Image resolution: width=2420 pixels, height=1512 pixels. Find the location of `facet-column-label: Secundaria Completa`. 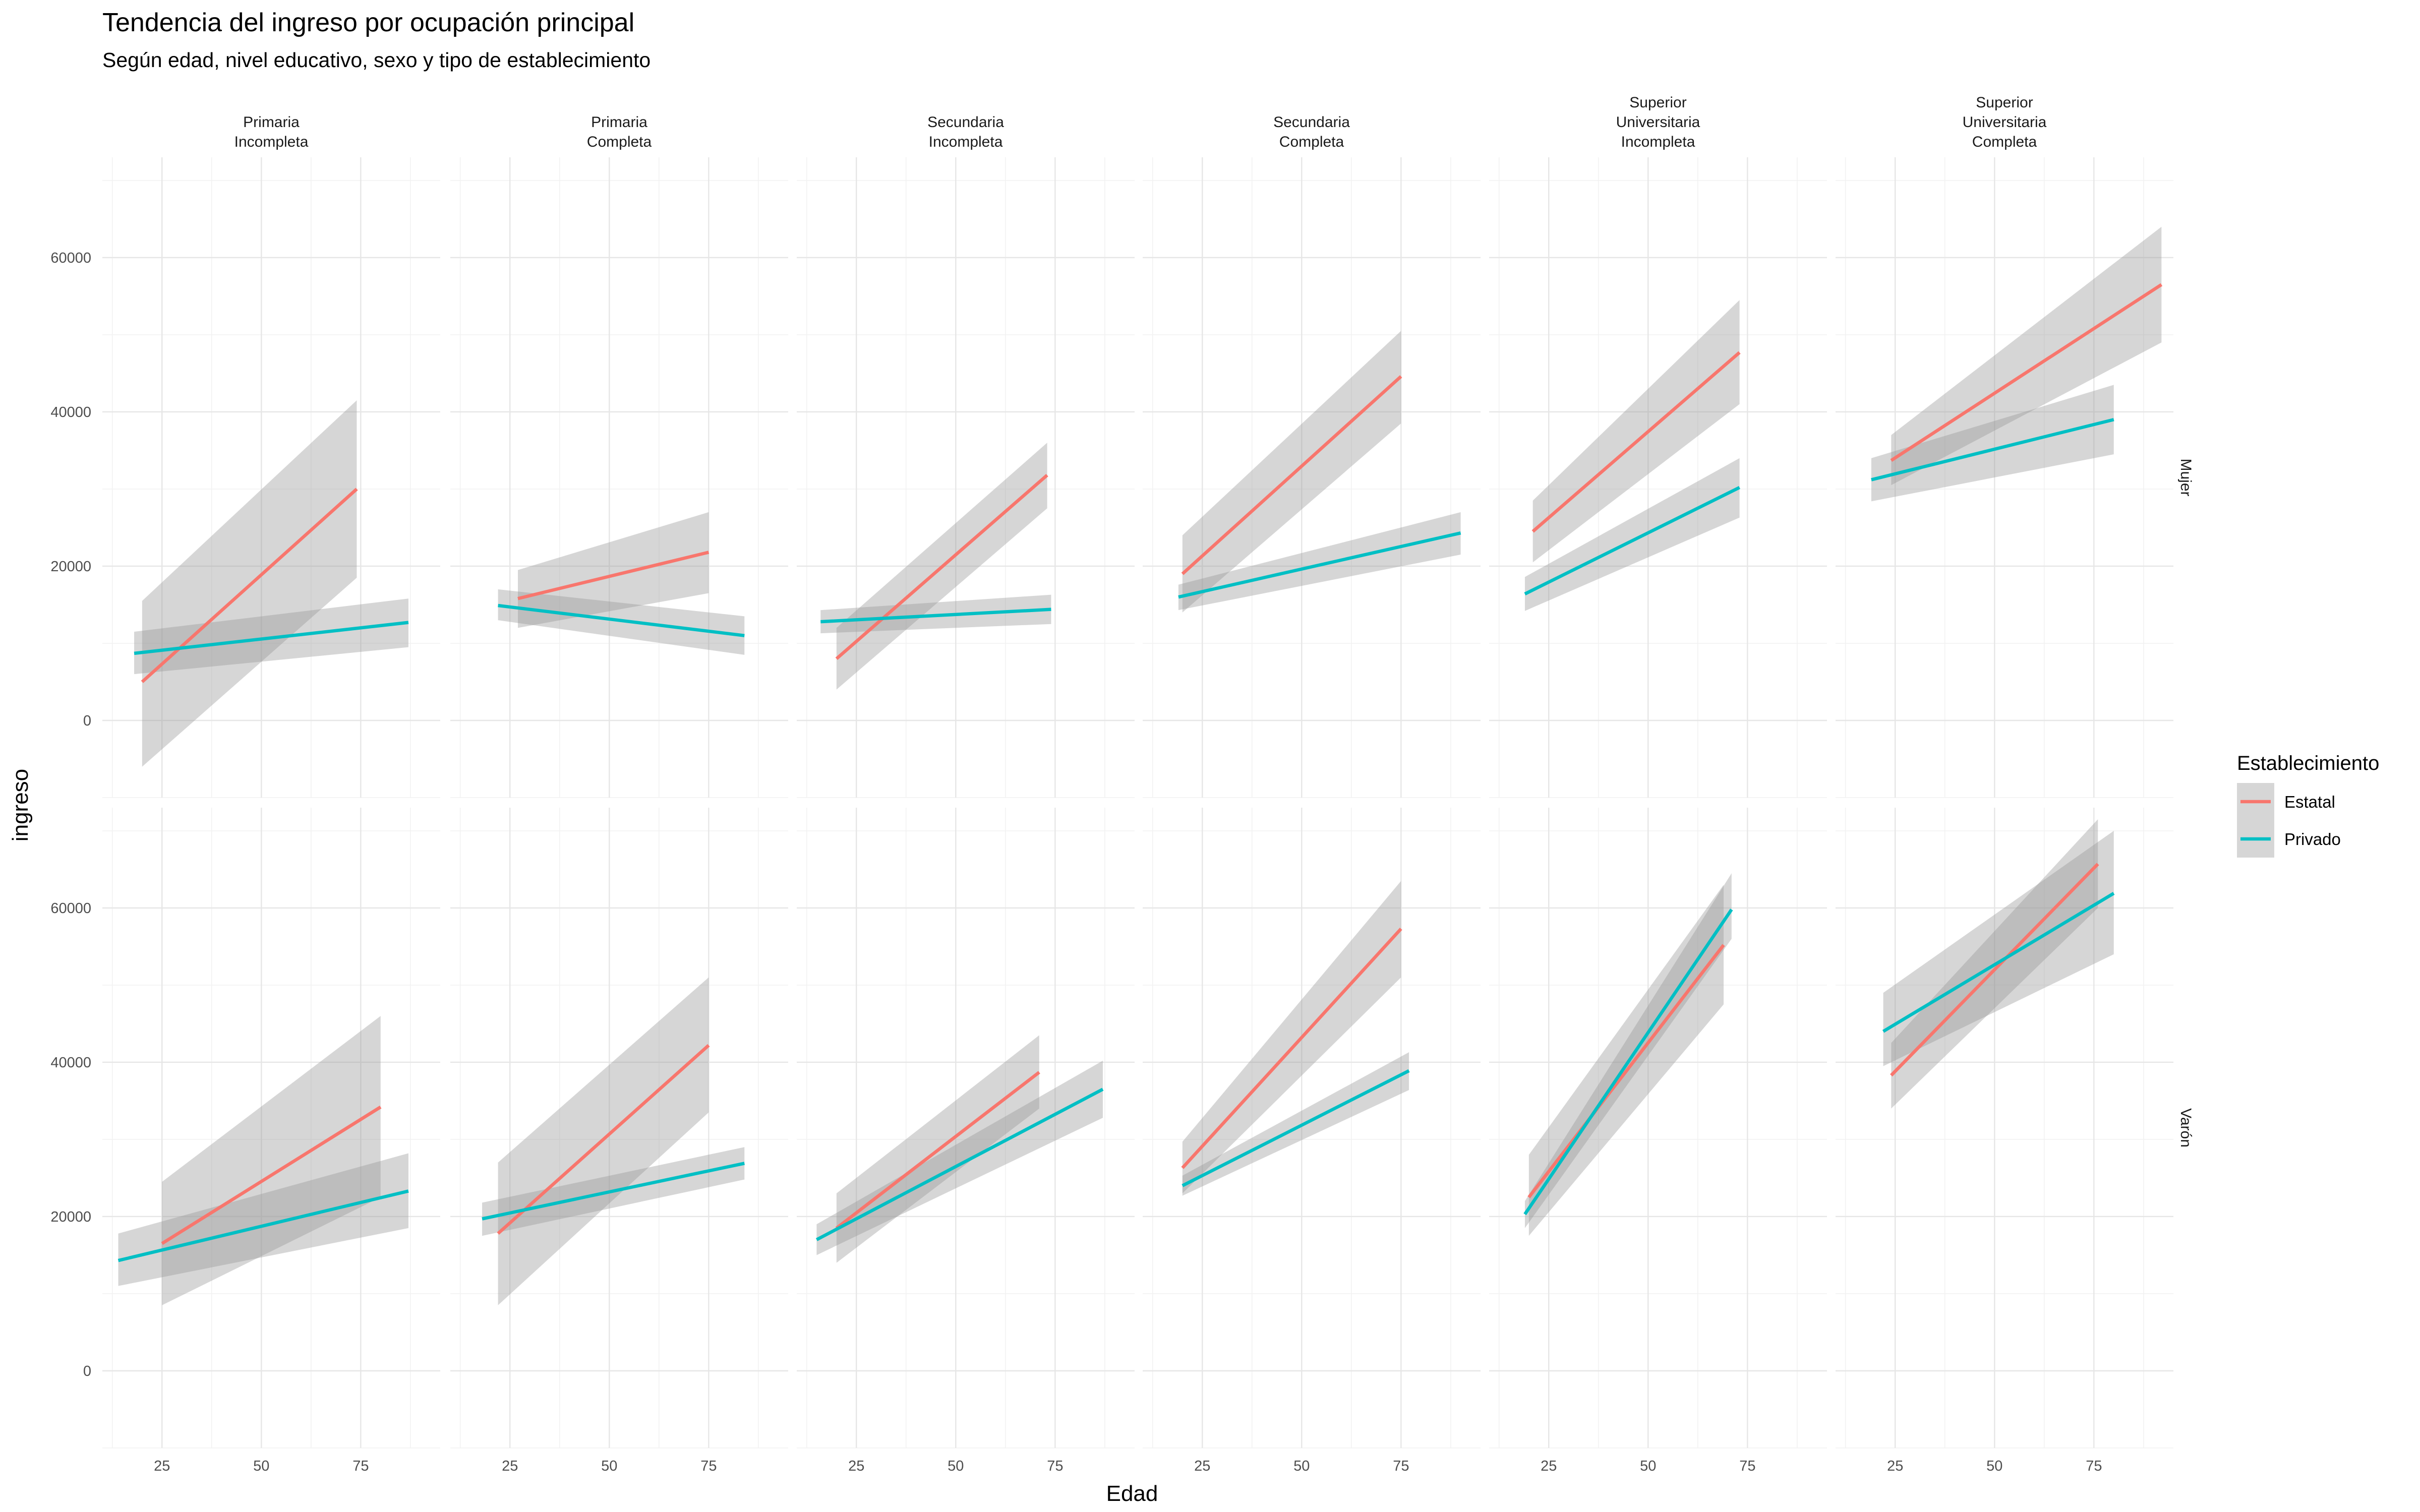

facet-column-label: Secundaria Completa is located at coordinates (1312, 132).